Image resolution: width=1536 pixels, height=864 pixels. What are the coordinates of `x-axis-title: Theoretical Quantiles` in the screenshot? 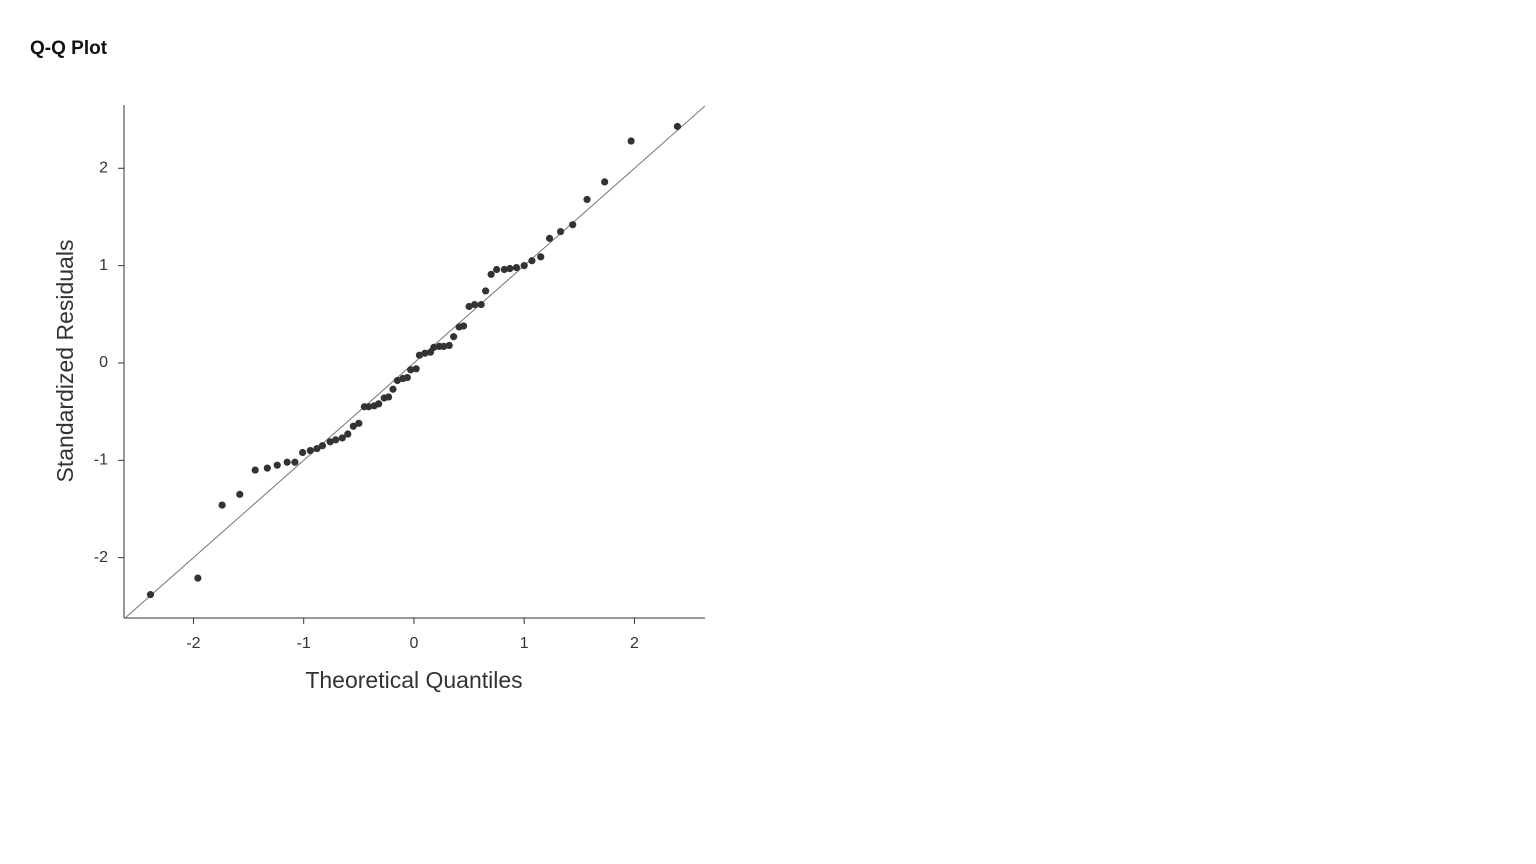 It's located at (413, 680).